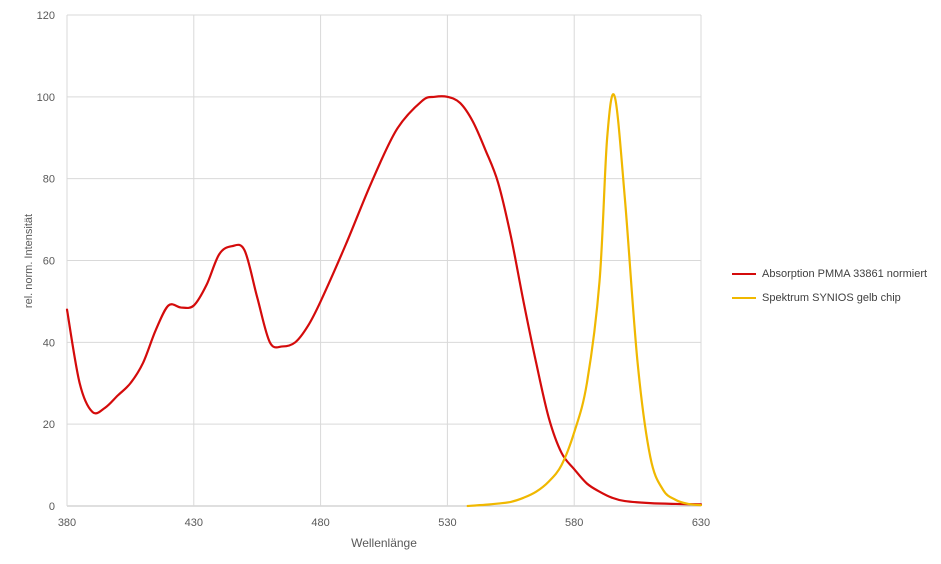 Image resolution: width=941 pixels, height=564 pixels. Describe the element at coordinates (67, 523) in the screenshot. I see `x-tick-label: 380` at that location.